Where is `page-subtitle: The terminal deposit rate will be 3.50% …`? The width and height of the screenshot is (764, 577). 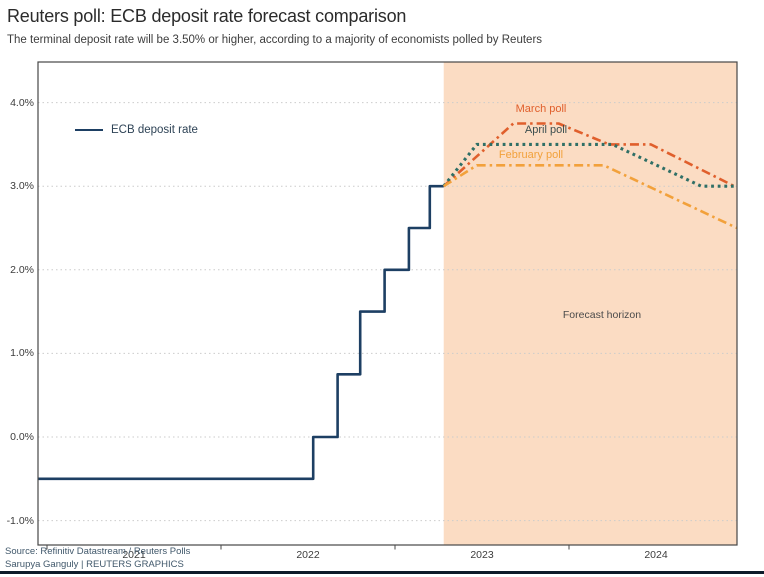 page-subtitle: The terminal deposit rate will be 3.50% … is located at coordinates (275, 40).